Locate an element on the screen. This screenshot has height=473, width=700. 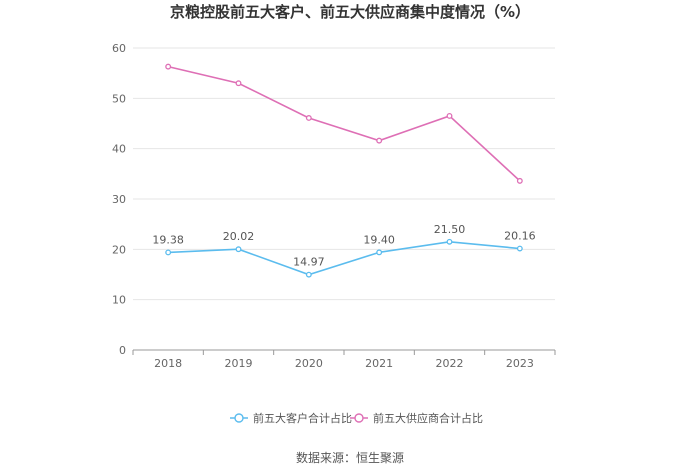
legend-label: 前五大供应商合计占比 is located at coordinates (428, 418).